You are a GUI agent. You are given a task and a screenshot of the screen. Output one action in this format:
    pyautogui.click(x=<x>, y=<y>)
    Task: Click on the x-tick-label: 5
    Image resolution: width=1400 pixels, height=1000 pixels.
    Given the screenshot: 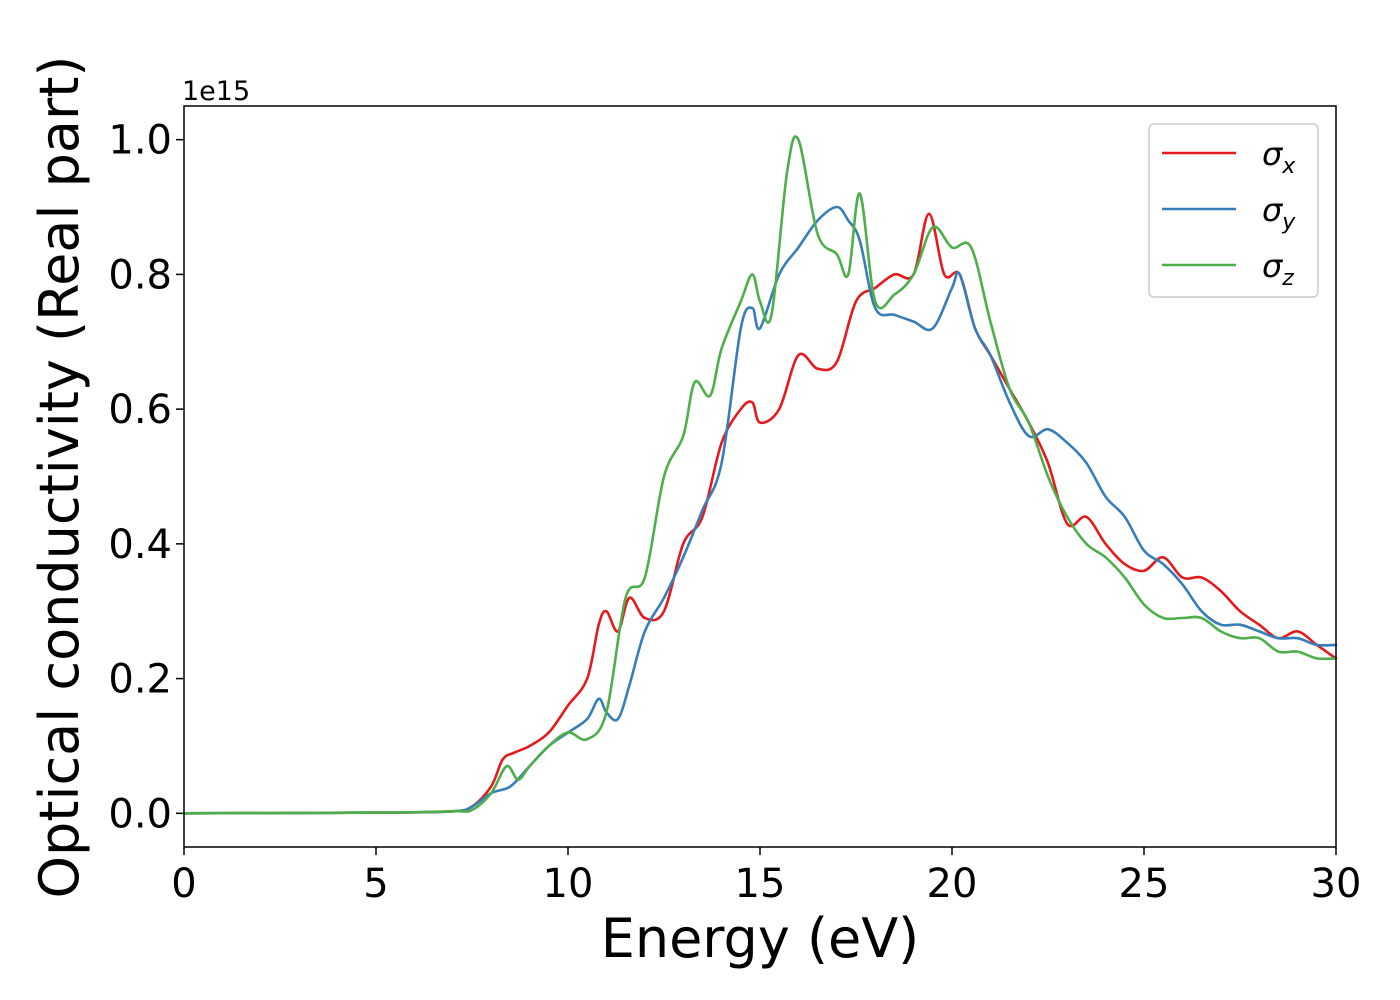 What is the action you would take?
    pyautogui.click(x=375, y=884)
    